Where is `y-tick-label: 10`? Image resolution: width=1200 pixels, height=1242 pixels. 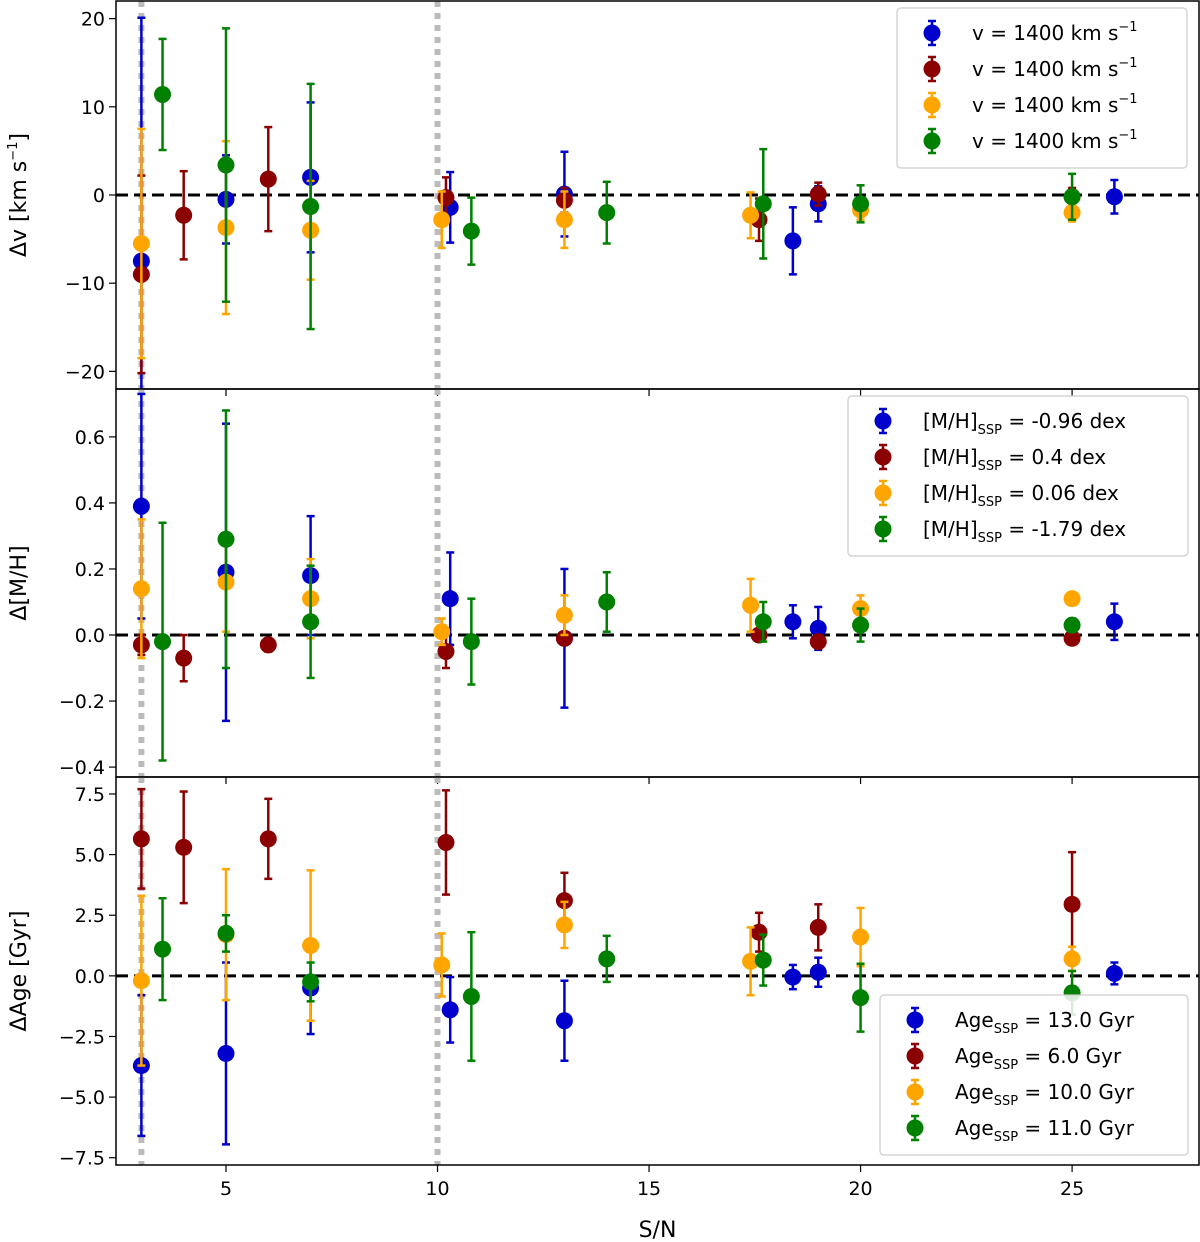
y-tick-label: 10 is located at coordinates (93, 108).